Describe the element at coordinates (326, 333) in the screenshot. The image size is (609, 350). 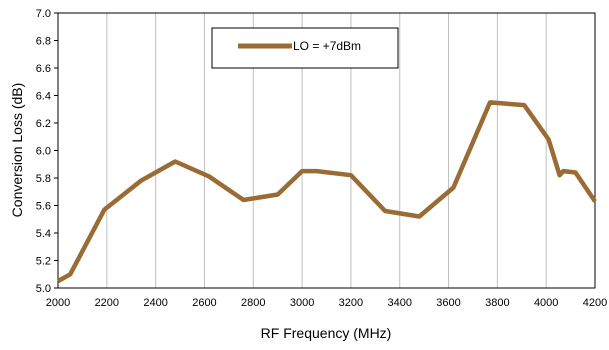
I see `x-axis-title: RF Frequency (MHz)` at that location.